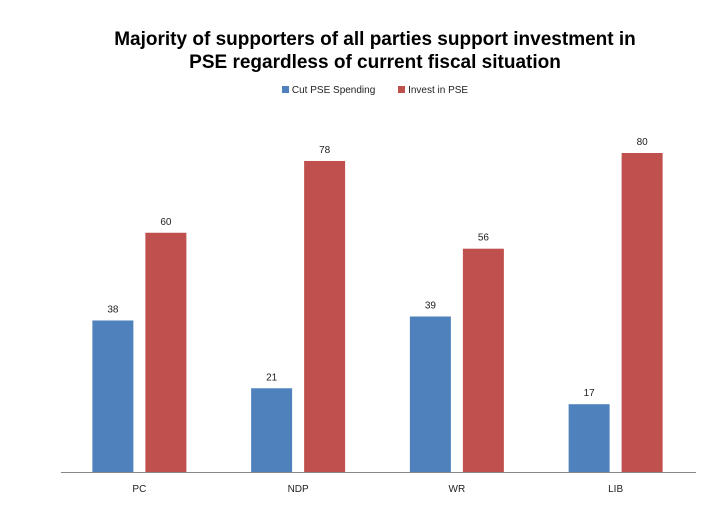 The height and width of the screenshot is (512, 720). Describe the element at coordinates (113, 396) in the screenshot. I see `bar-pc-cut` at that location.